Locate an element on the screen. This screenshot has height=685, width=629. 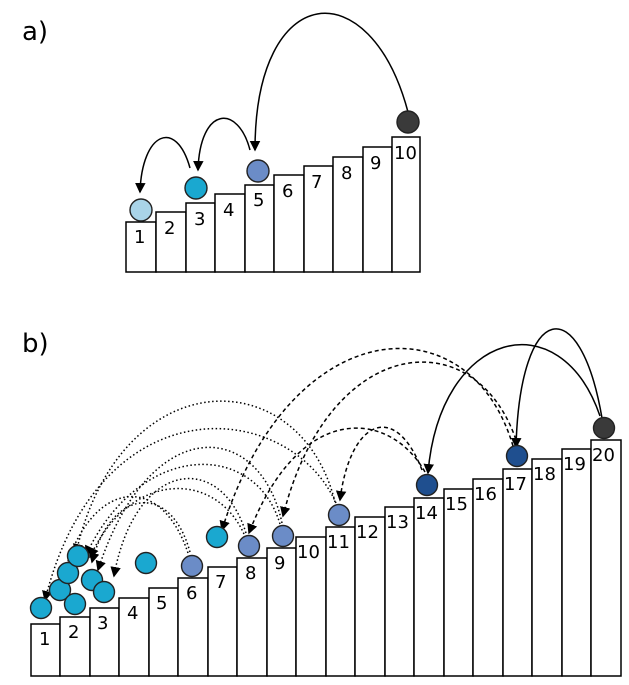
panel-a-jumps is located at coordinates (272, 103).